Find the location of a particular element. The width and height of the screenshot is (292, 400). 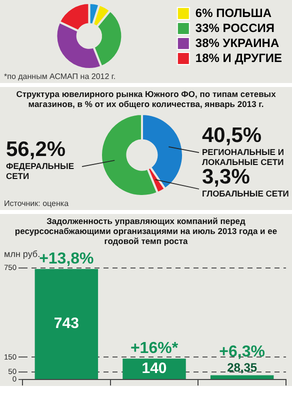

chart-title: Структура ювелирного рынка Южного ФО, по типам сетевых магазинов, в % от их общего количества, январь 2013 г. is located at coordinates (146, 99).